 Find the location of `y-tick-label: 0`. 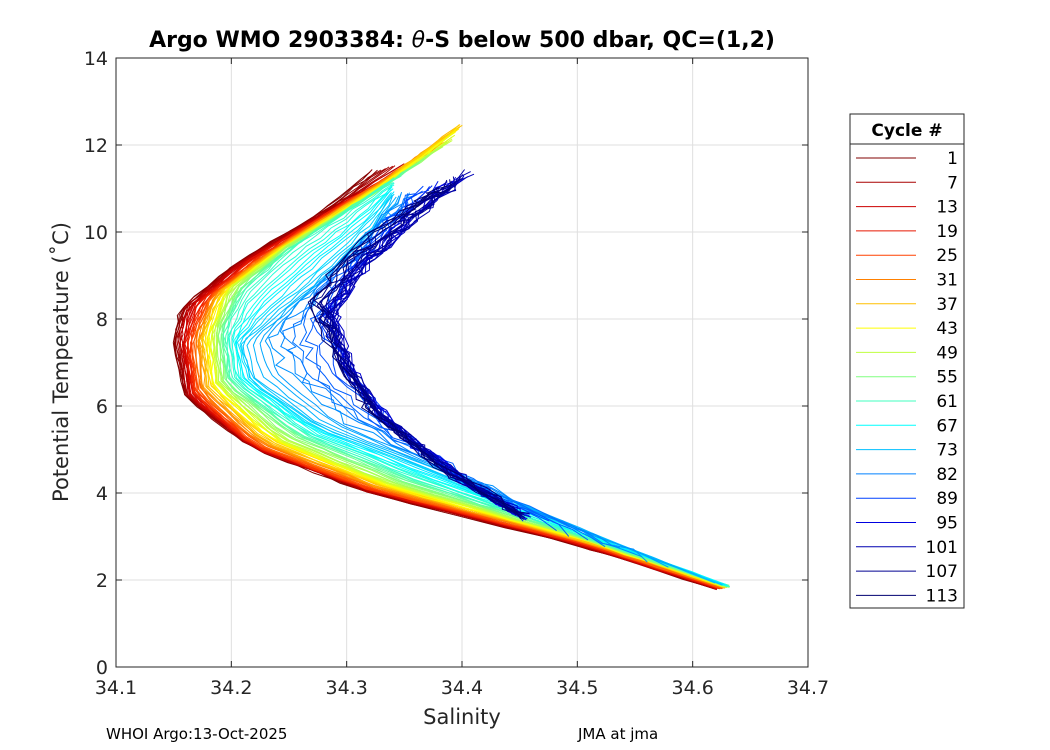

y-tick-label: 0 is located at coordinates (102, 668).